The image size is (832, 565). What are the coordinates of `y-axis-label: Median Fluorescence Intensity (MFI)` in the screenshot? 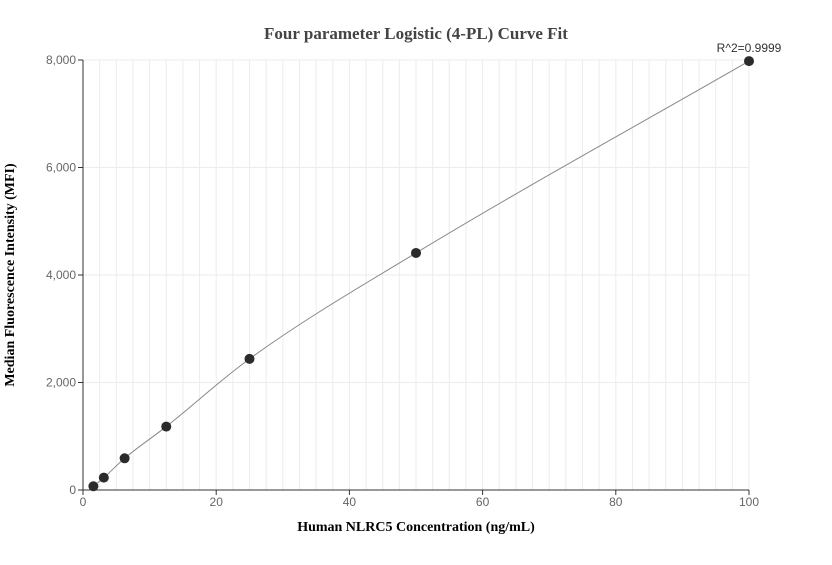 It's located at (10, 275).